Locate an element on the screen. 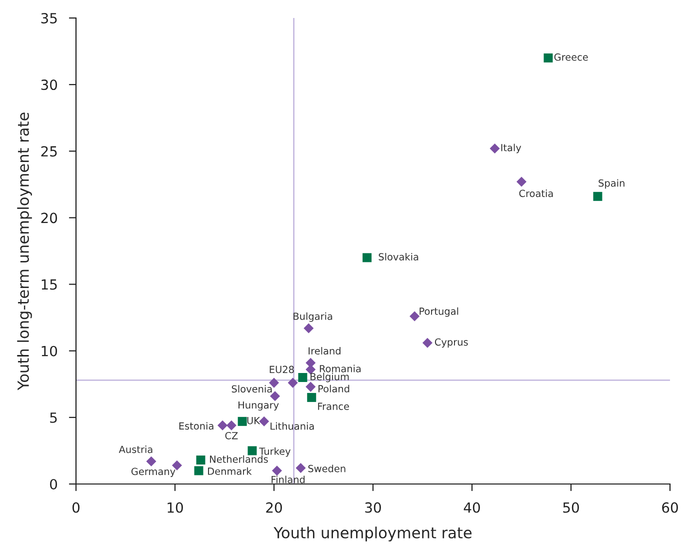  annotation: Lithuania is located at coordinates (292, 426).